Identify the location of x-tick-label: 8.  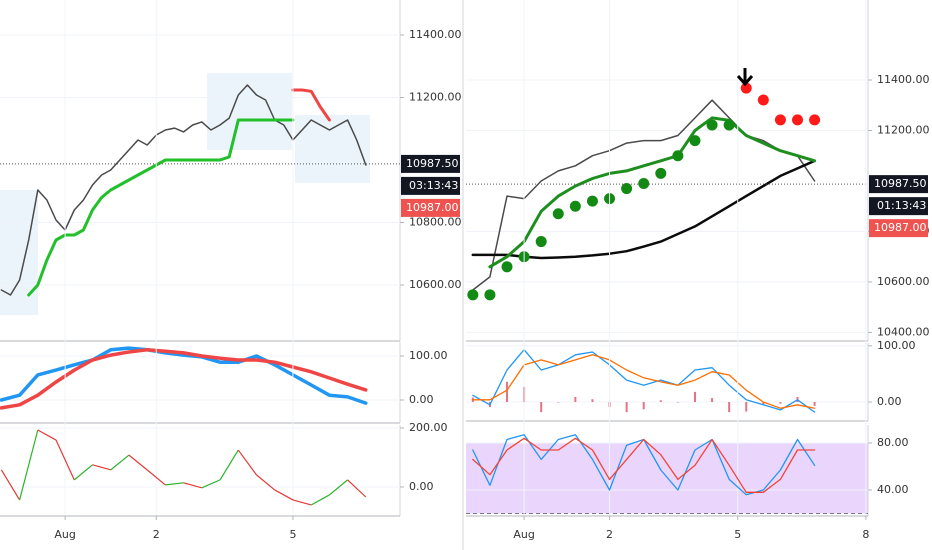
(865, 534).